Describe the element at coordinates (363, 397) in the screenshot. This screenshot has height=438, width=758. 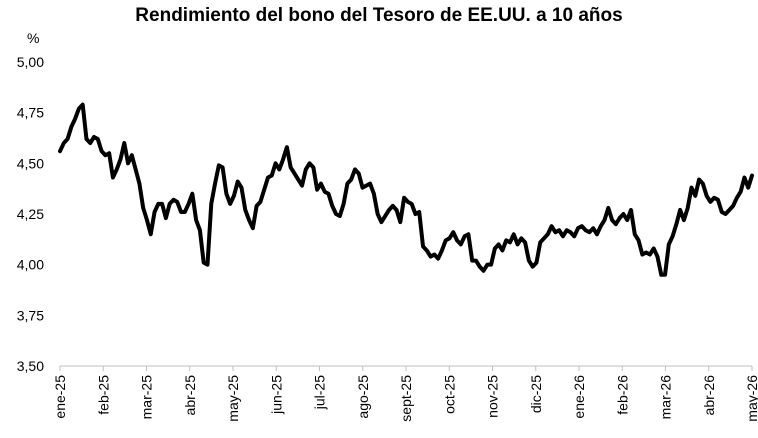
I see `x-tick-label: ago-25` at that location.